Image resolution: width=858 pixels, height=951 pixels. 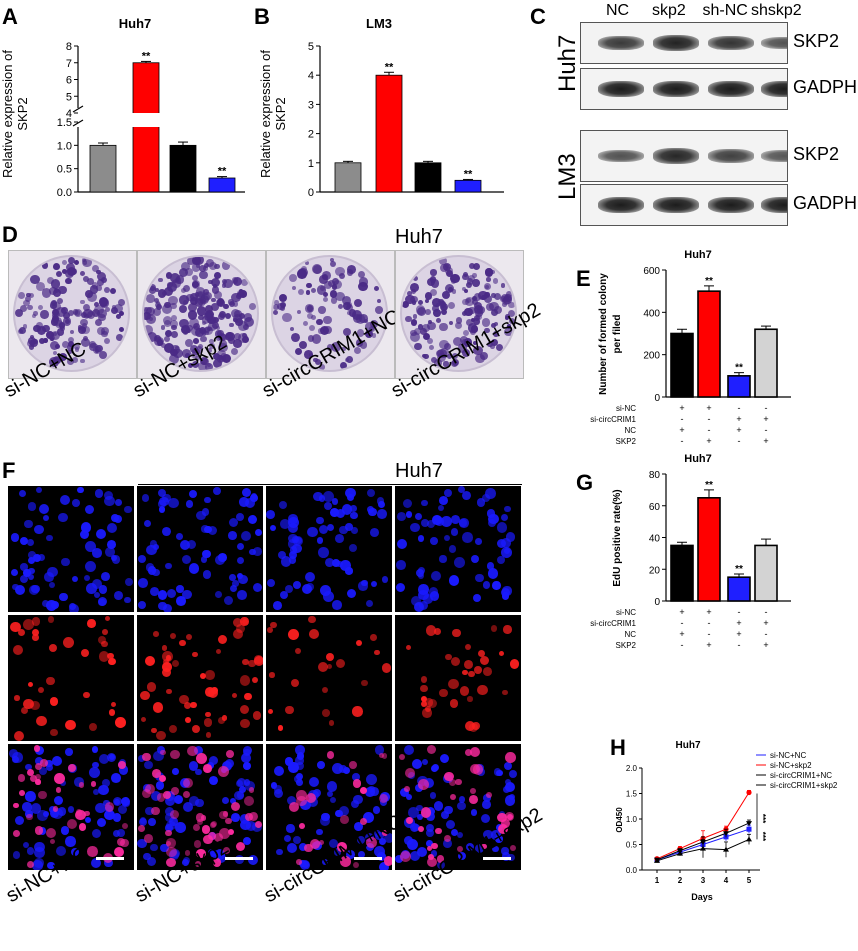 I want to click on chart-g-condition-mark: +, so click(x=765, y=623).